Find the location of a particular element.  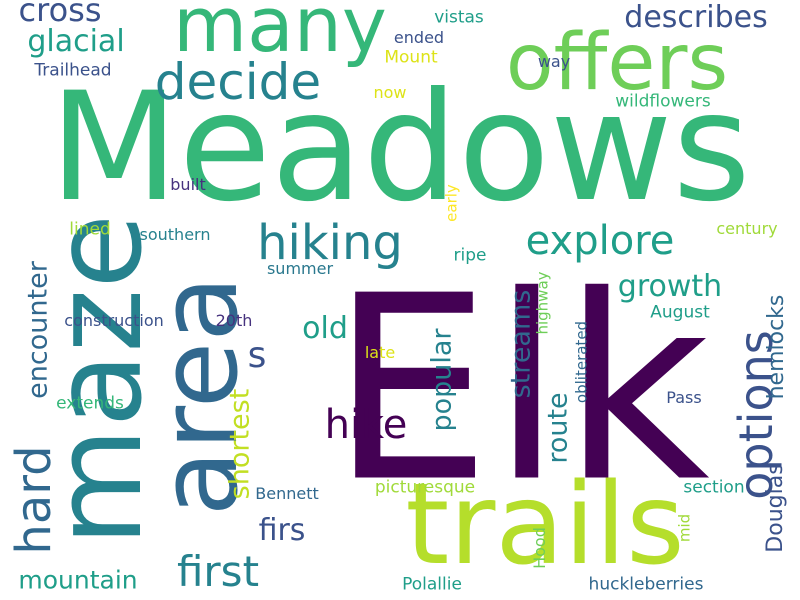

word-20th: 20th is located at coordinates (234, 320).